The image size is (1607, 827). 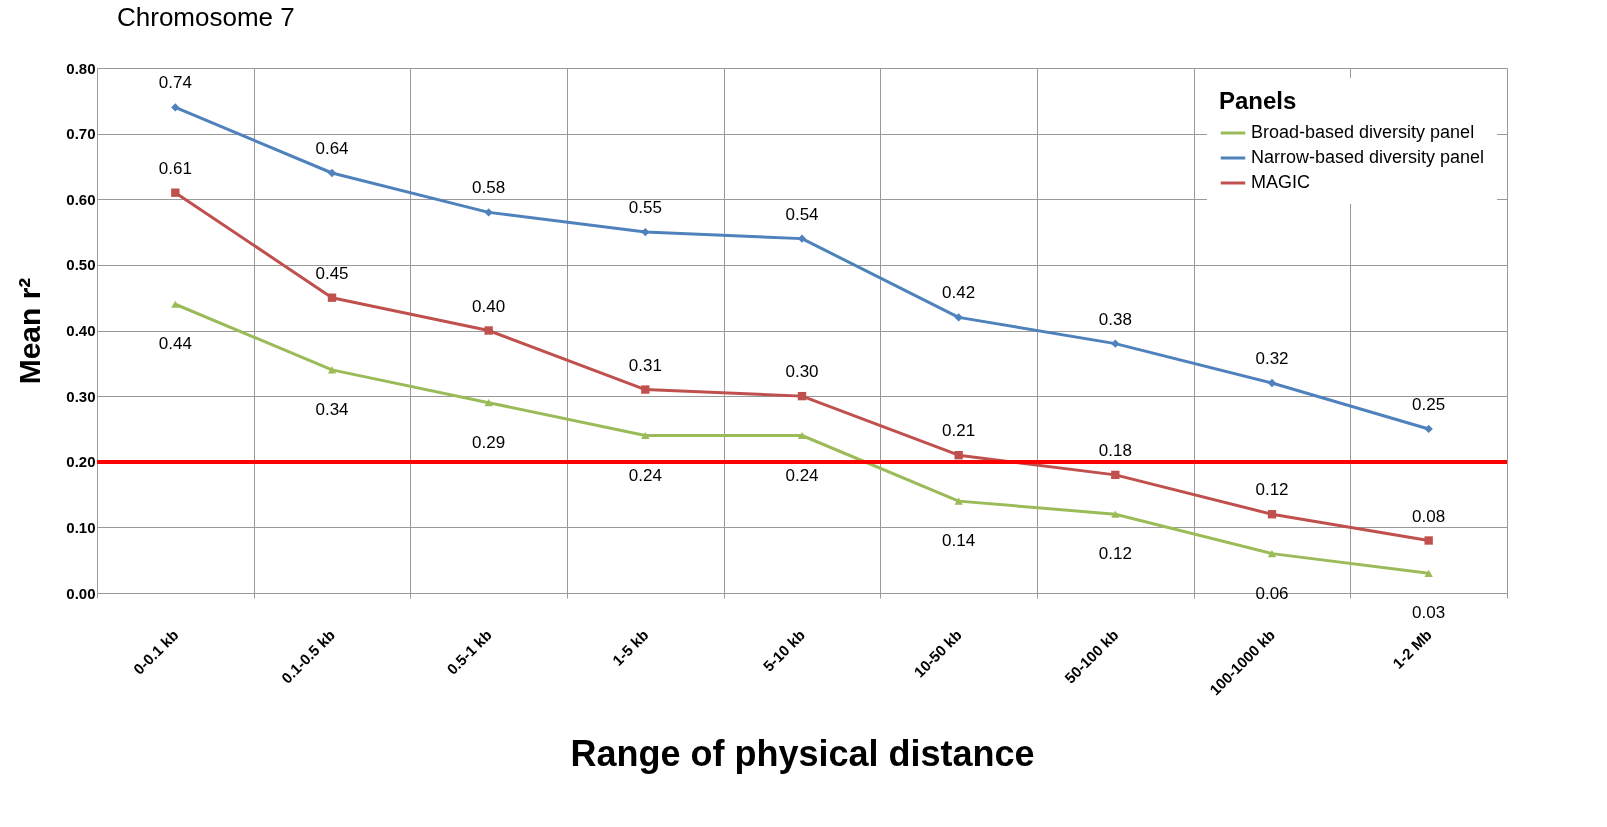 What do you see at coordinates (81, 396) in the screenshot?
I see `y-tick-label: 0.30` at bounding box center [81, 396].